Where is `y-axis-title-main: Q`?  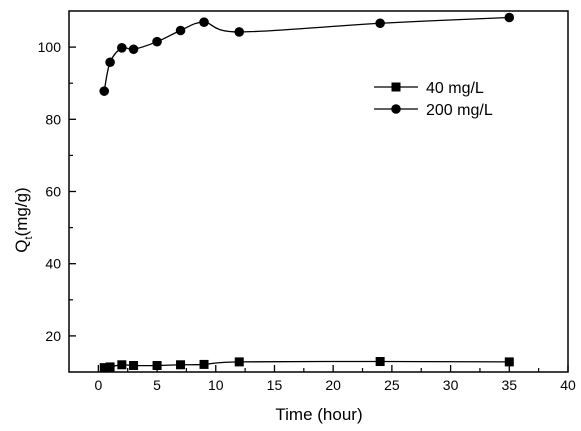 y-axis-title-main: Q is located at coordinates (21, 245).